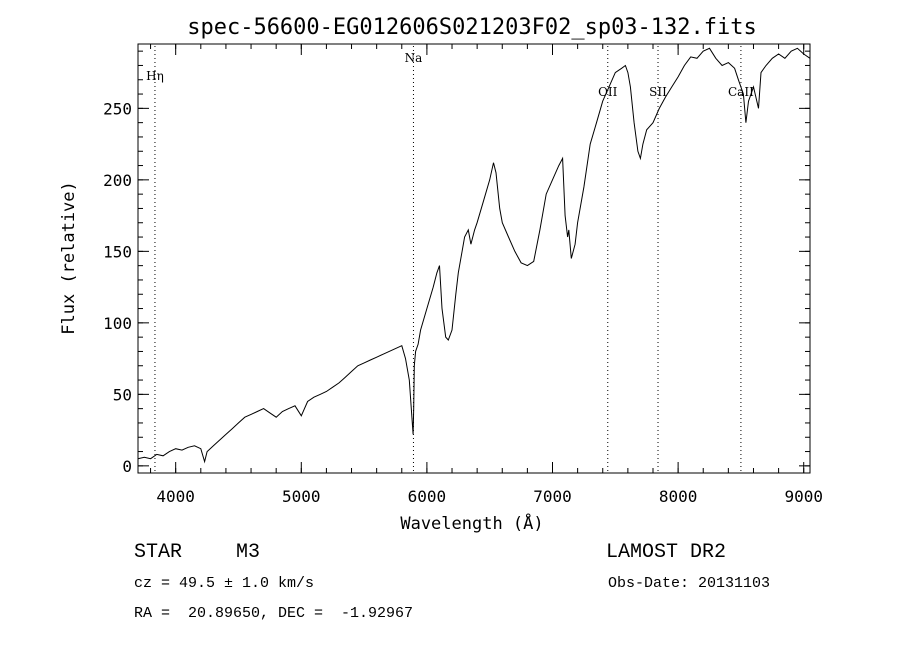 The height and width of the screenshot is (650, 900). What do you see at coordinates (427, 496) in the screenshot?
I see `x-tick-label: 6000` at bounding box center [427, 496].